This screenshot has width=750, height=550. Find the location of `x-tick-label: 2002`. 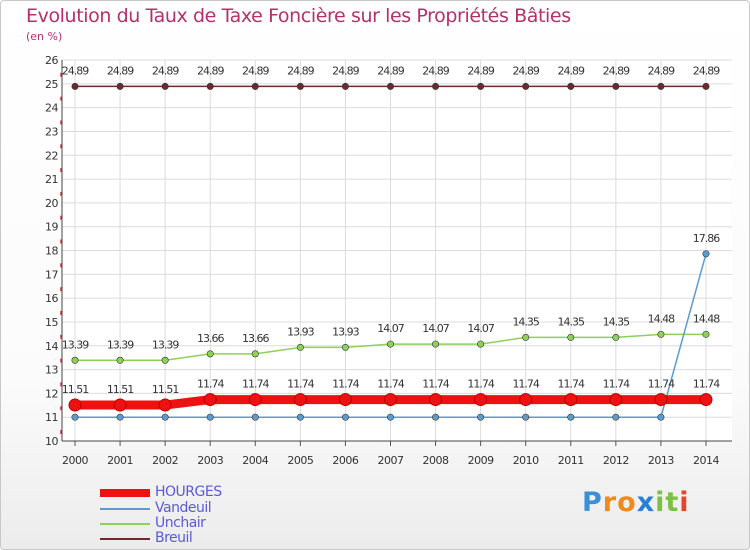

x-tick-label: 2002 is located at coordinates (165, 460).